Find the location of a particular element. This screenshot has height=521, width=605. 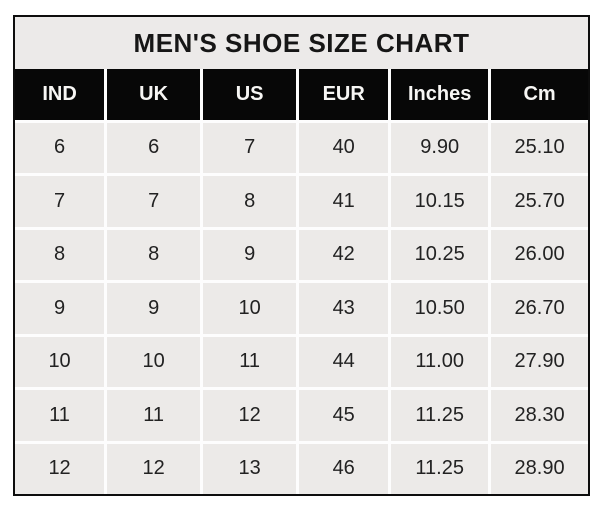

column-header-us: US is located at coordinates (250, 94).